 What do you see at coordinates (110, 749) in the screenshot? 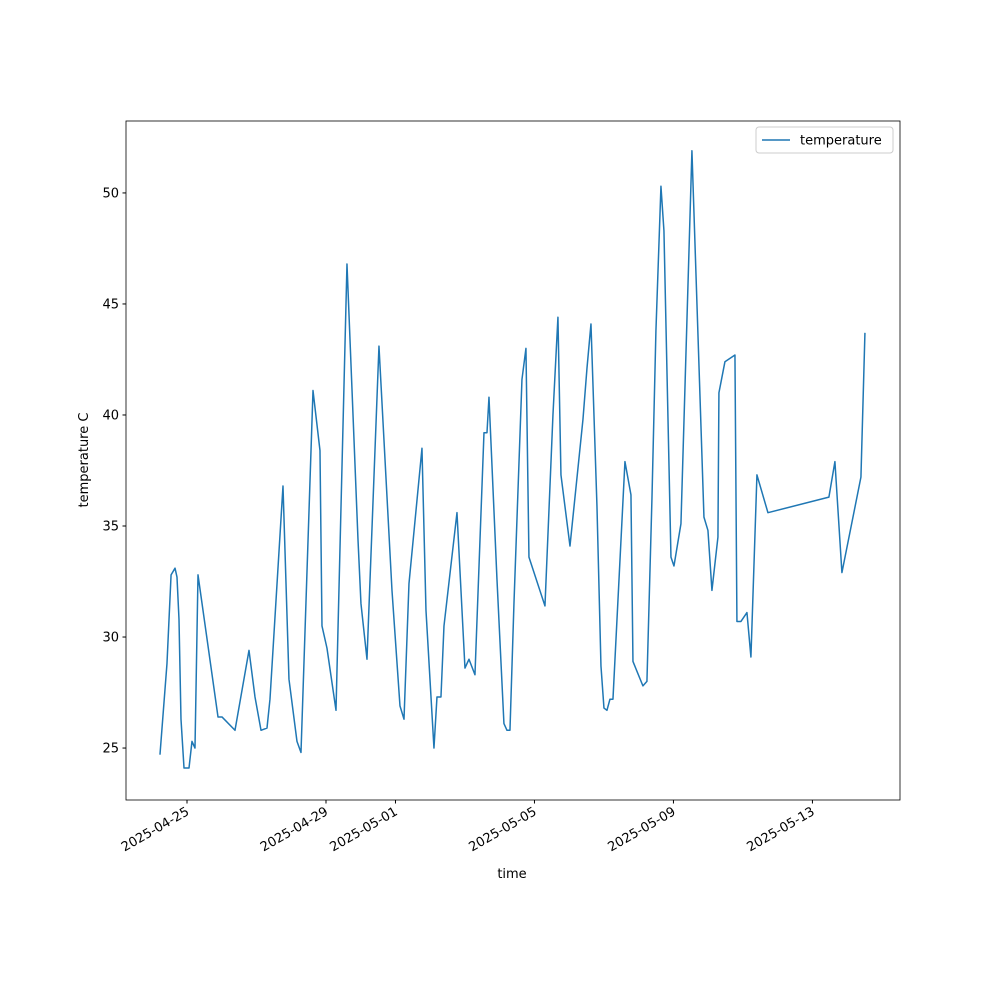
I see `y-tick-label: 25` at bounding box center [110, 749].